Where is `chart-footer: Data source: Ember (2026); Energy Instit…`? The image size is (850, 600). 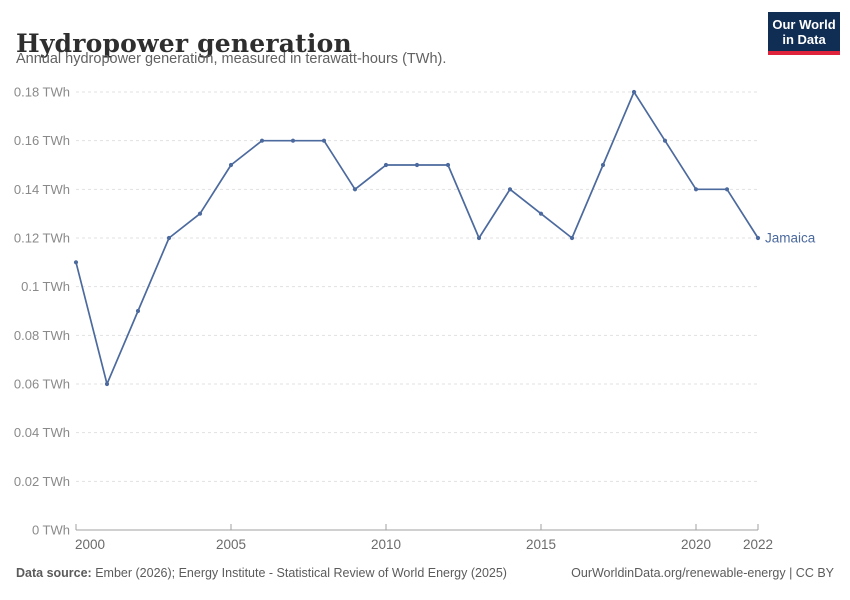 chart-footer: Data source: Ember (2026); Energy Instit… is located at coordinates (425, 573).